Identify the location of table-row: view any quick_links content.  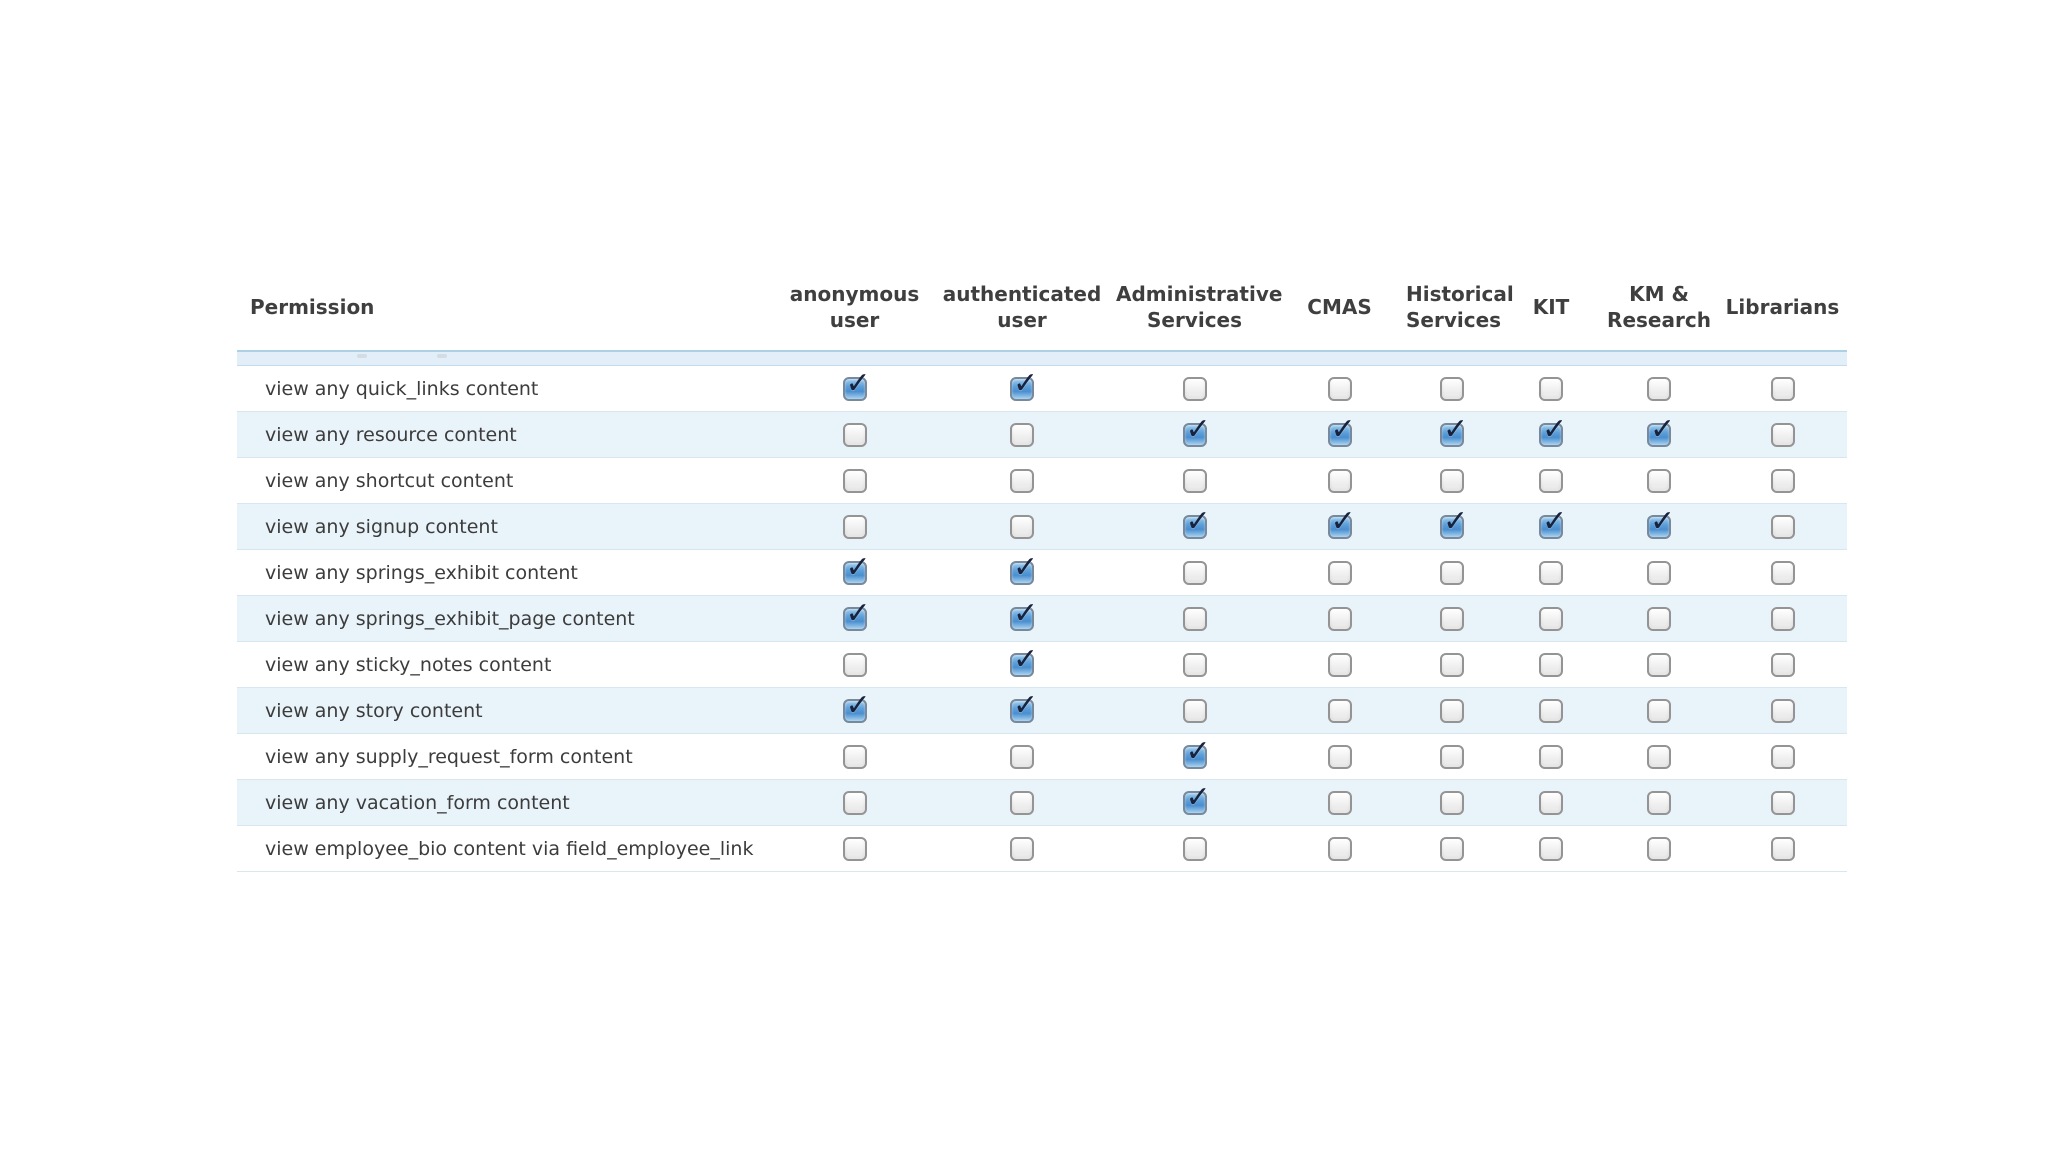
(1042, 388).